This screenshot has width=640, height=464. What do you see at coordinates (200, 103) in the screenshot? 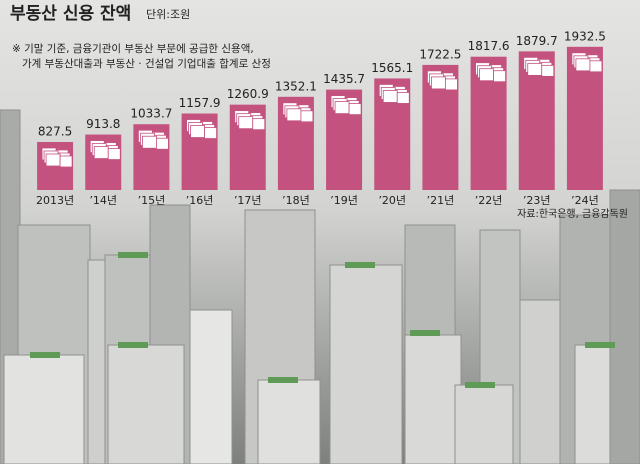
I see `value-label: 1157.9` at bounding box center [200, 103].